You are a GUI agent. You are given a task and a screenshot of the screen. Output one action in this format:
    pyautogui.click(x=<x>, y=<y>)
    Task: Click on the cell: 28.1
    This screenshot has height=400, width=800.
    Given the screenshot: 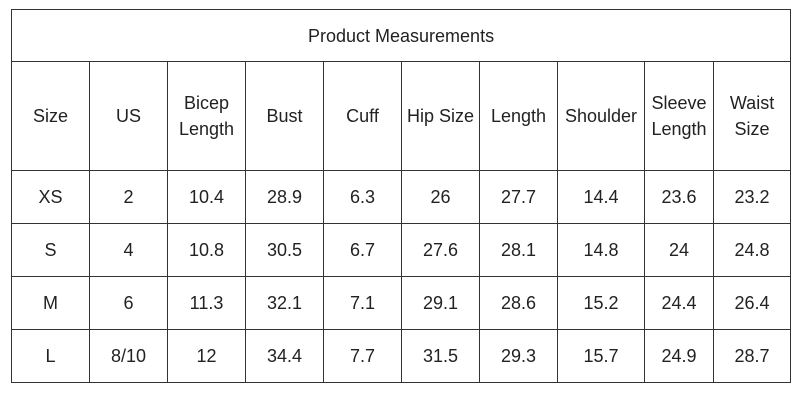 What is the action you would take?
    pyautogui.click(x=518, y=250)
    